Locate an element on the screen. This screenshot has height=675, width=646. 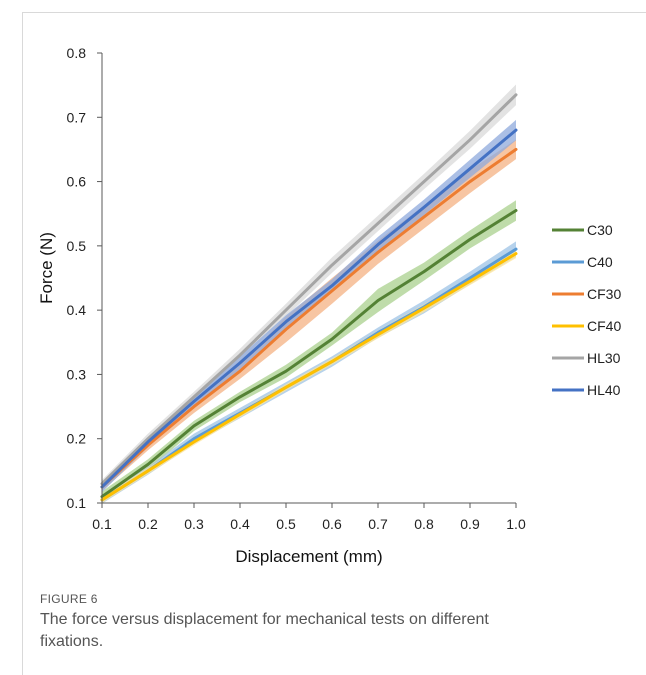
x-axis-title: Displacement (mm) is located at coordinates (308, 556).